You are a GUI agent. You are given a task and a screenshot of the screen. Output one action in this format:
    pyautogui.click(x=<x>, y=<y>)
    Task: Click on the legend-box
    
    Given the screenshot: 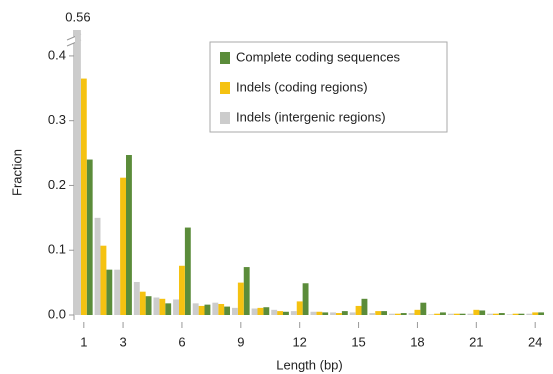 What is the action you would take?
    pyautogui.click(x=328, y=87)
    